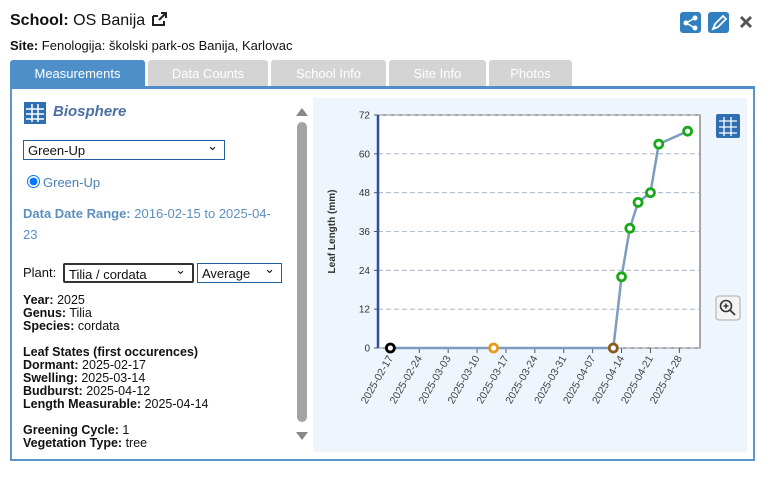 The width and height of the screenshot is (777, 479). I want to click on info-value: 2025-02-17, so click(114, 365).